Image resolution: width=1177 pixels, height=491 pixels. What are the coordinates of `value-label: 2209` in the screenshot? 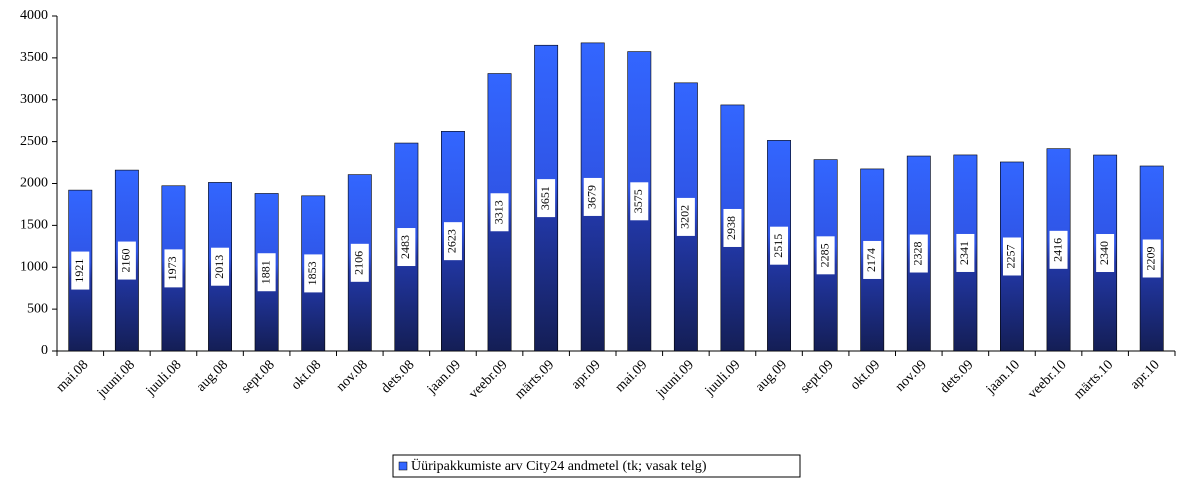 It's located at (1150, 258).